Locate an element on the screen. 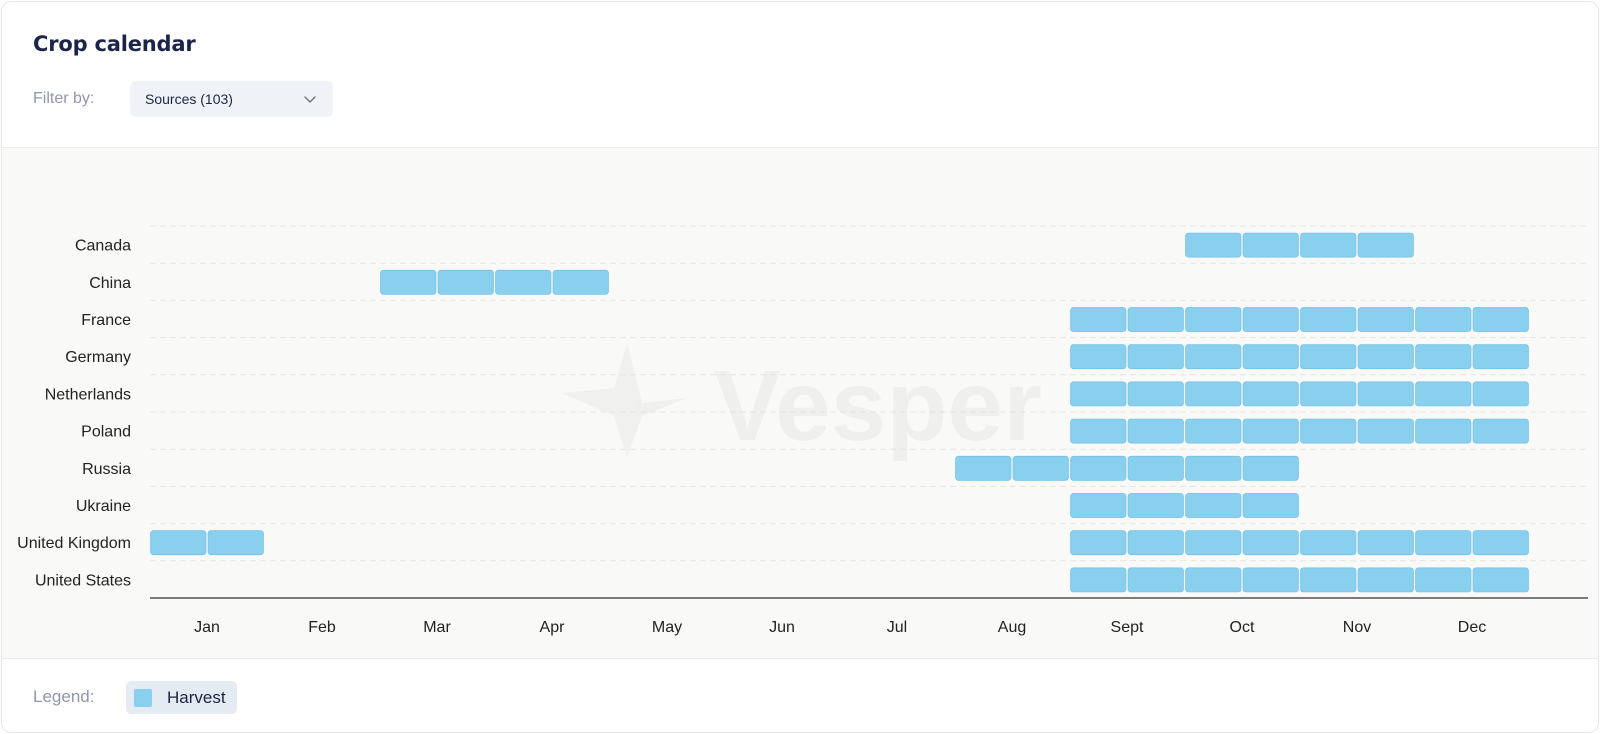  x-tick-label: Oct is located at coordinates (1242, 627).